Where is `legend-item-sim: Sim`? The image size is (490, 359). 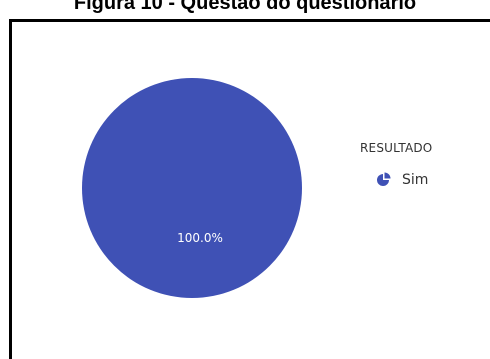
legend-item-sim: Sim is located at coordinates (404, 180).